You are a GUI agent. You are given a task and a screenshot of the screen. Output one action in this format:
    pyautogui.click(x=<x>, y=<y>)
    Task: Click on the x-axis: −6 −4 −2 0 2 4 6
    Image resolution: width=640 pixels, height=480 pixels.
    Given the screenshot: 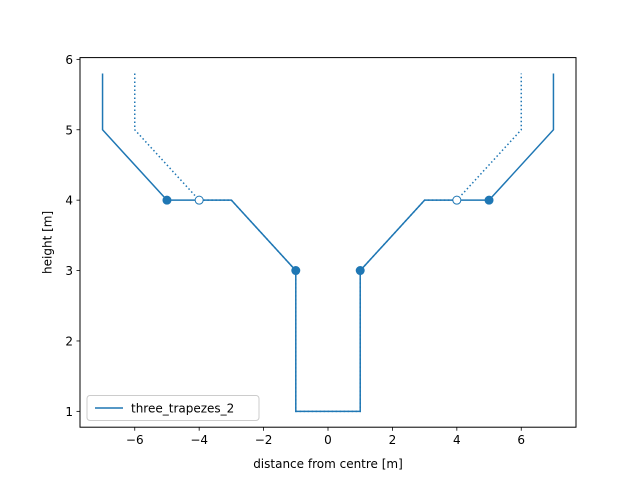 What is the action you would take?
    pyautogui.click(x=325, y=437)
    